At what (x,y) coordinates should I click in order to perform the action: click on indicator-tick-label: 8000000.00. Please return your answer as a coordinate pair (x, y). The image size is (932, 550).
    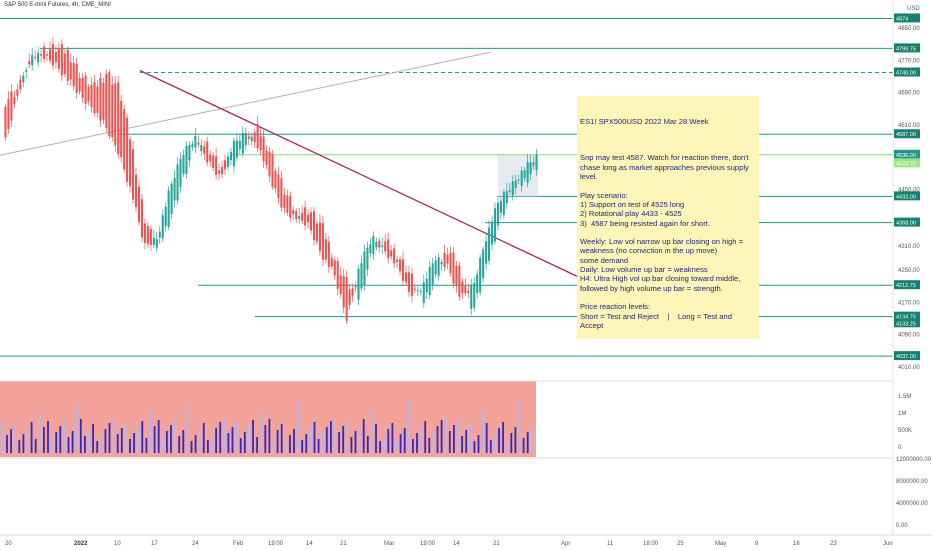
    Looking at the image, I should click on (912, 482).